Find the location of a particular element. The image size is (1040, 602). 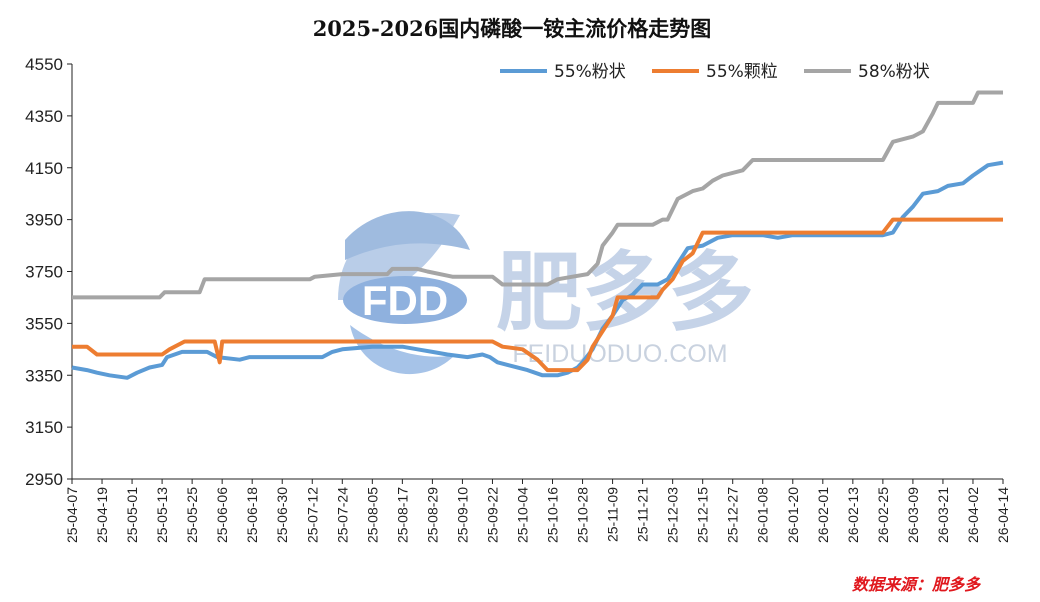

y-tick-label: 3750 is located at coordinates (44, 272).